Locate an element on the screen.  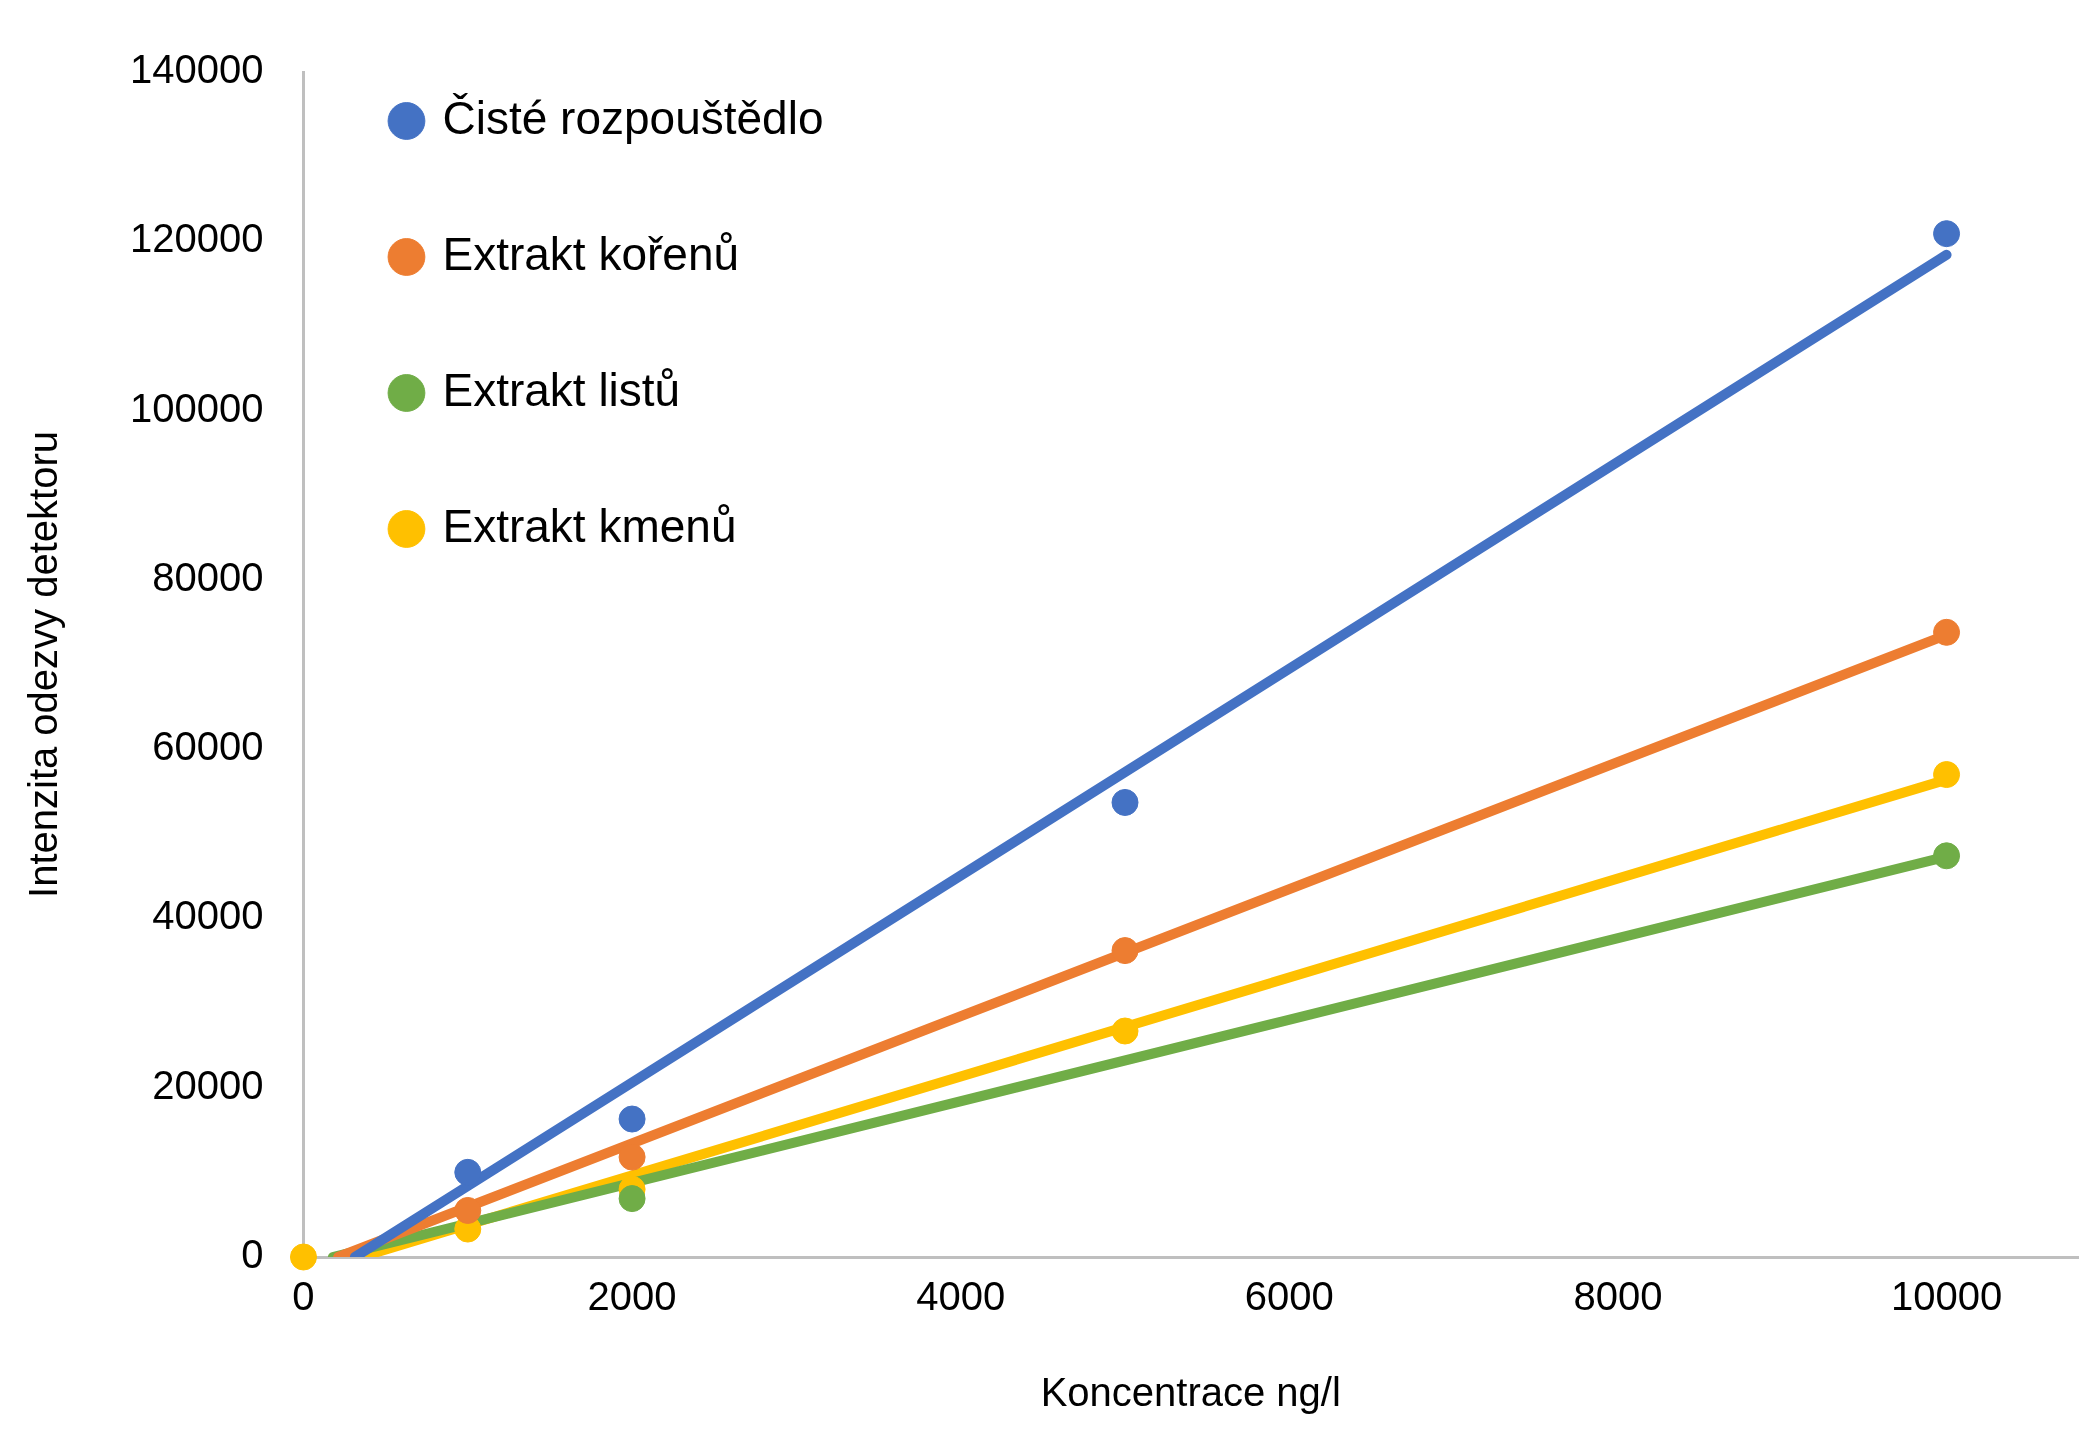
x-tick-label: 0 is located at coordinates (303, 1296).